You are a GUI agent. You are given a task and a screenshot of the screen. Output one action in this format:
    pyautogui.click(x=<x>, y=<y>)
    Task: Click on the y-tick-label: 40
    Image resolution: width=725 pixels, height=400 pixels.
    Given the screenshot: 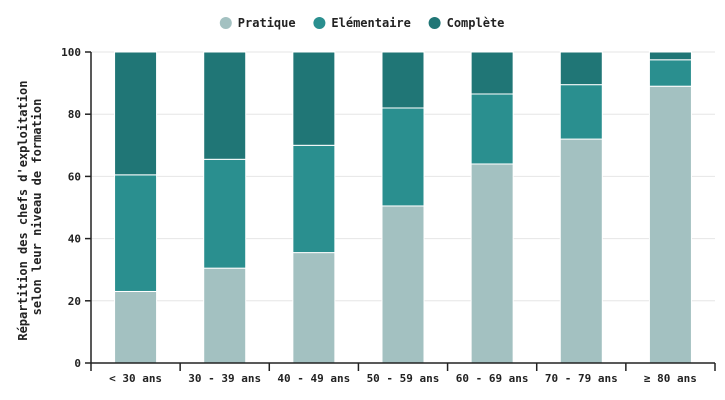 What is the action you would take?
    pyautogui.click(x=74, y=239)
    